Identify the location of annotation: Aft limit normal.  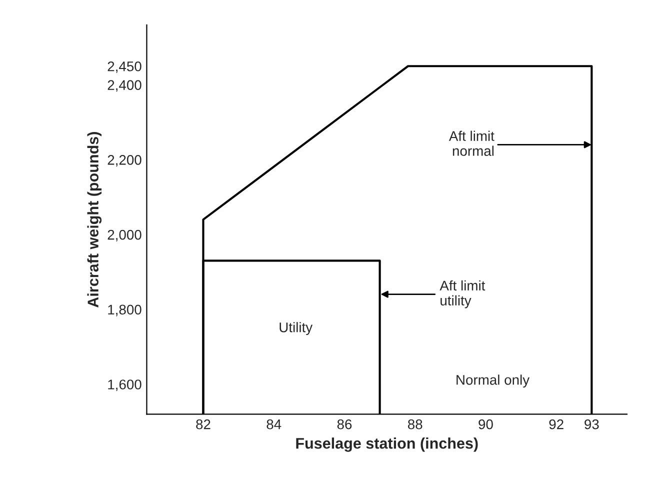
(471, 143).